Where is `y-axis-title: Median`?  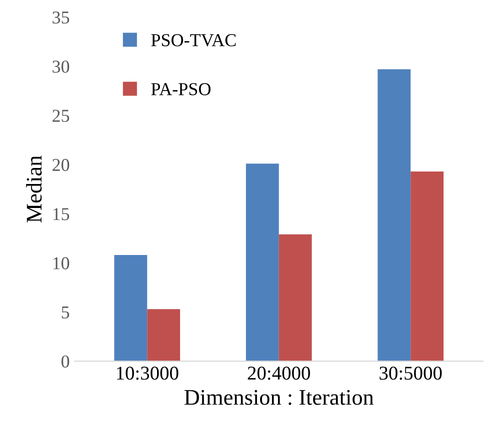 y-axis-title: Median is located at coordinates (34, 189).